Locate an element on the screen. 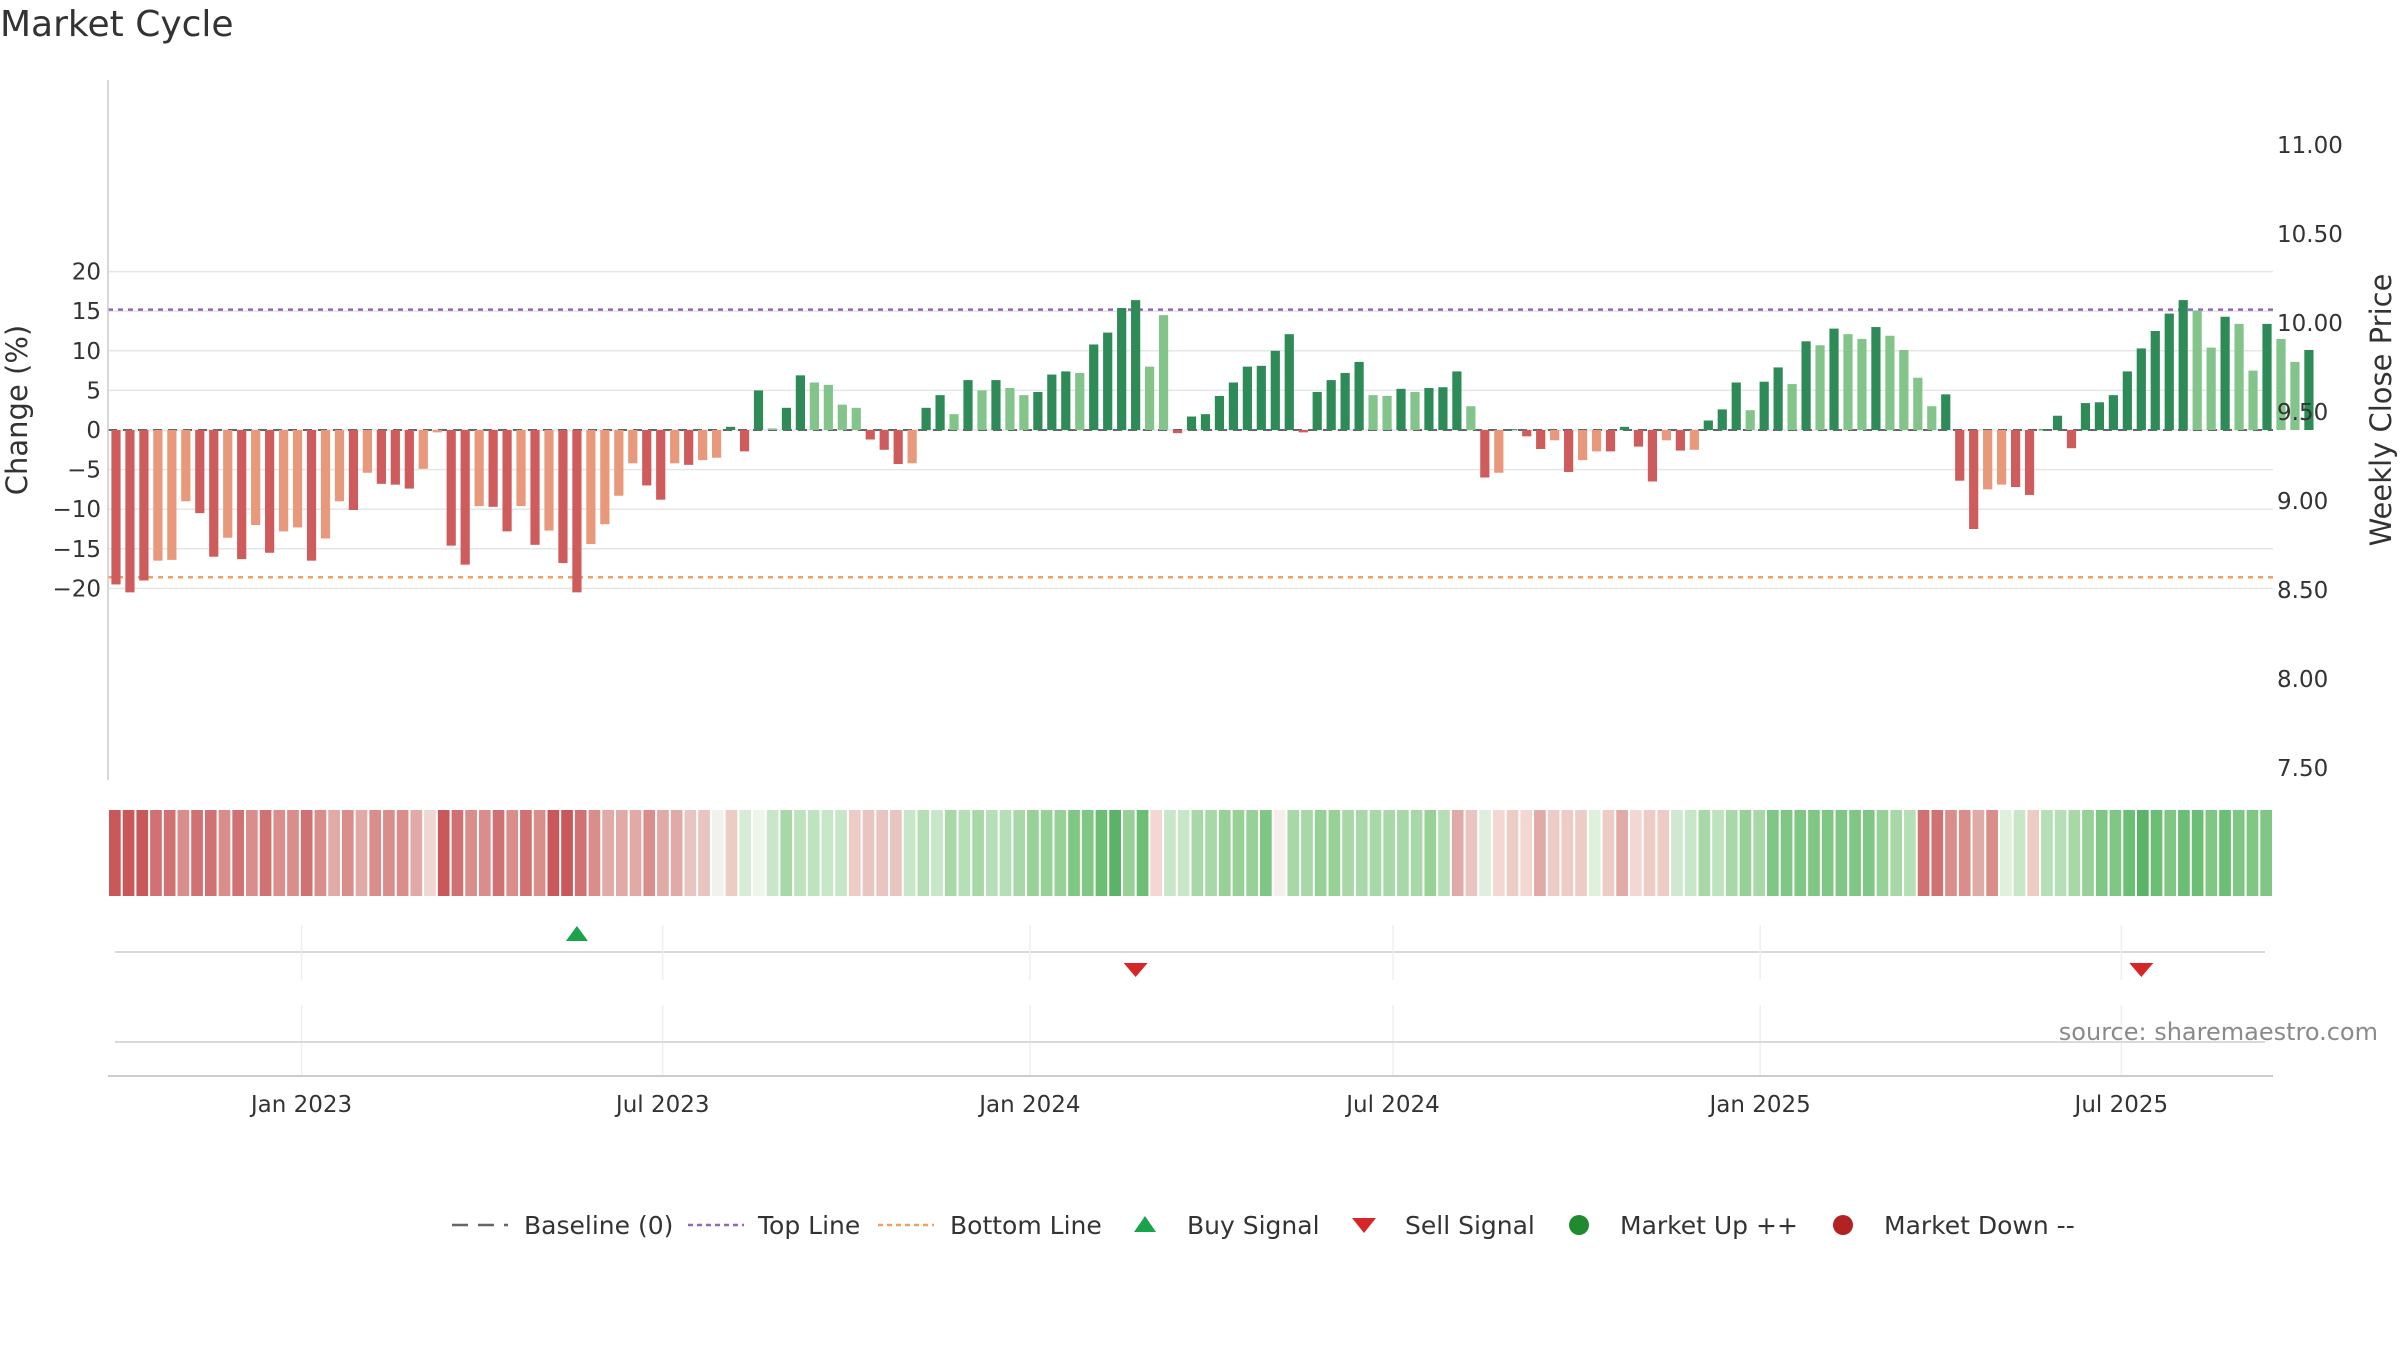  buy-signal-marker is located at coordinates (576, 933).